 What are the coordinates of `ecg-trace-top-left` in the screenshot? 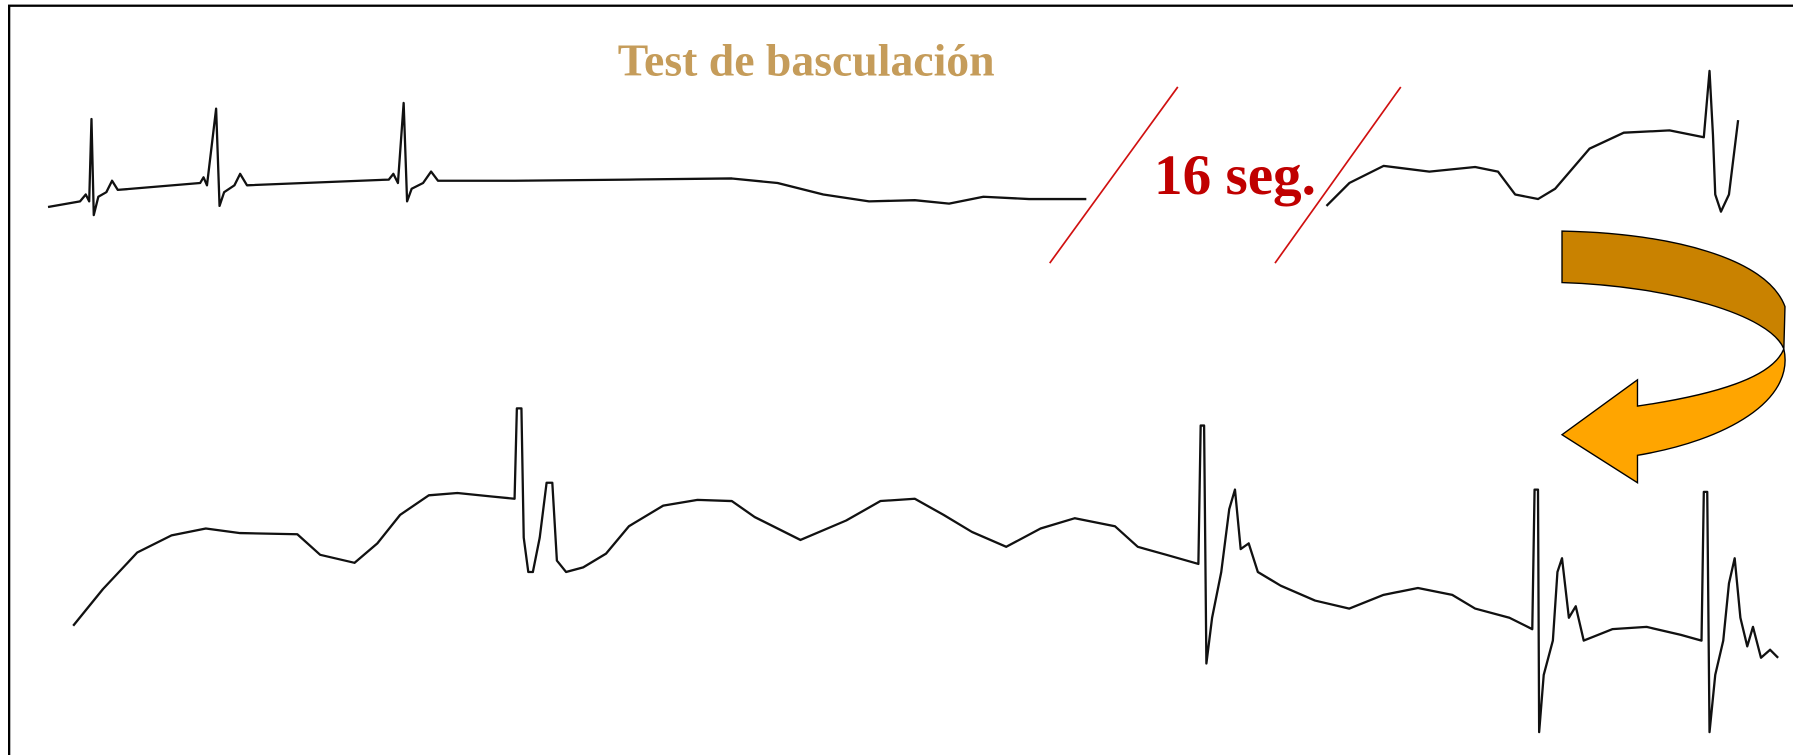 It's located at (567, 159).